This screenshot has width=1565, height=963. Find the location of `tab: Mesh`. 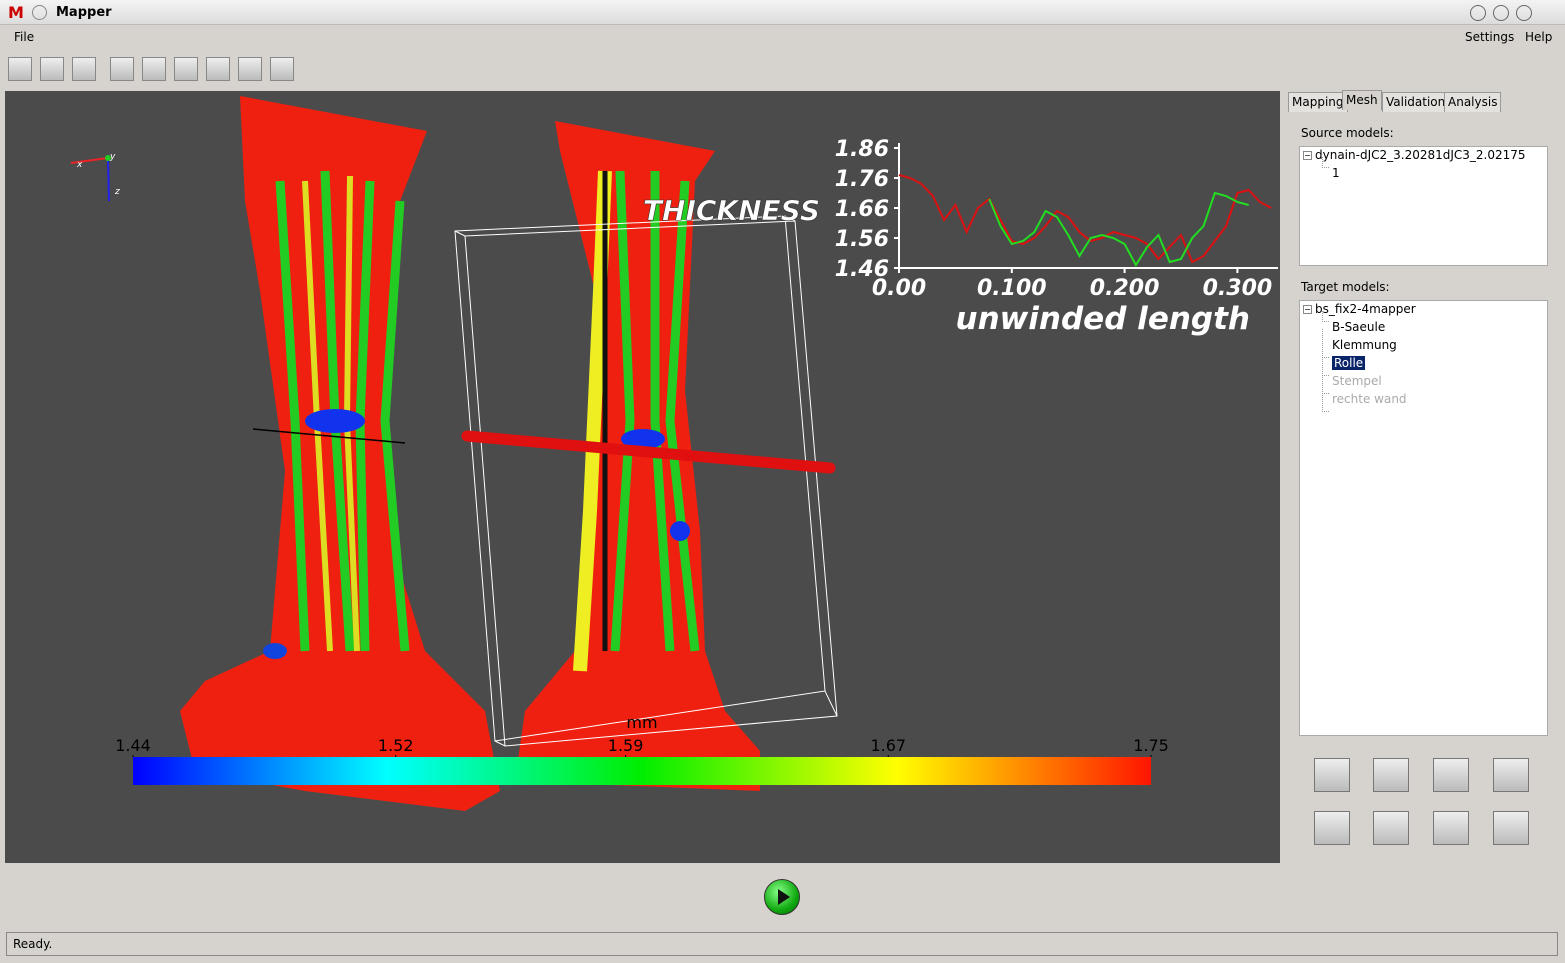

tab: Mesh is located at coordinates (1362, 100).